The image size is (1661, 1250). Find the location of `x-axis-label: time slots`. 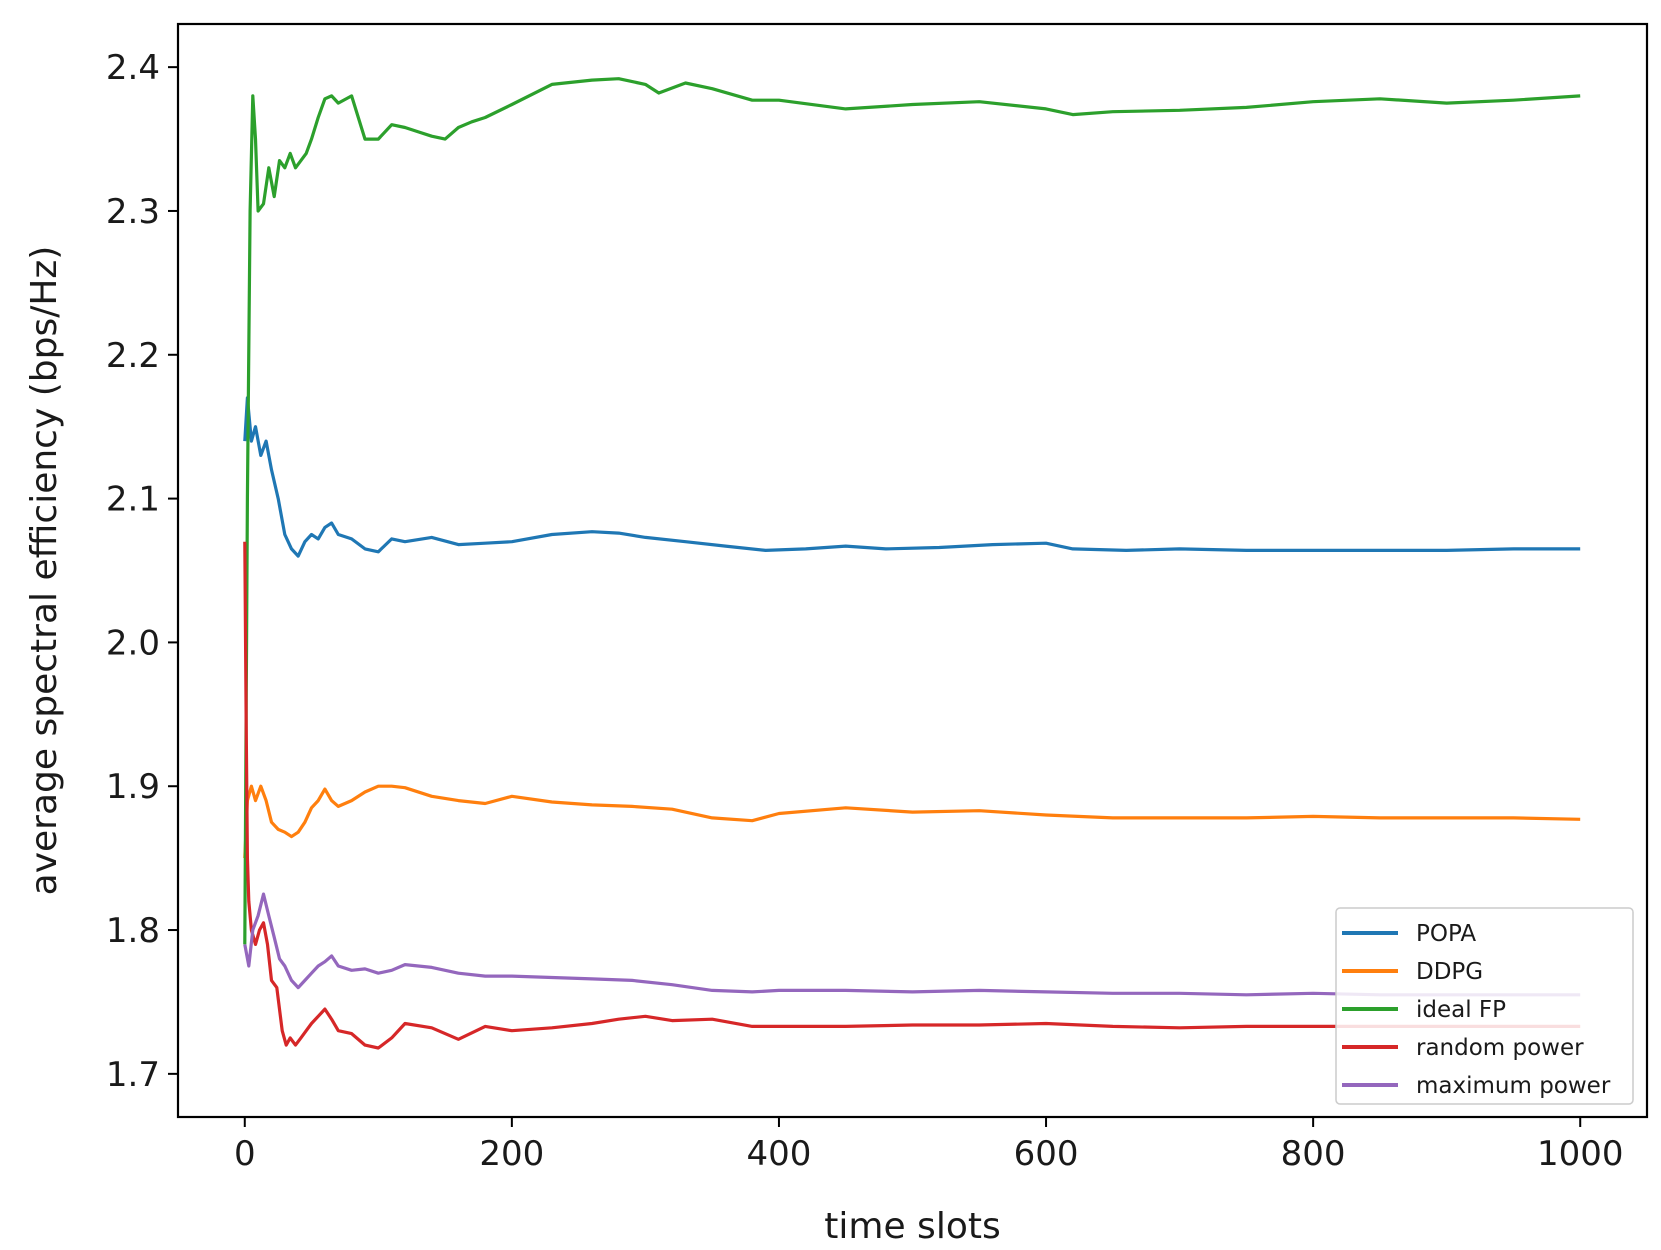

x-axis-label: time slots is located at coordinates (912, 1226).